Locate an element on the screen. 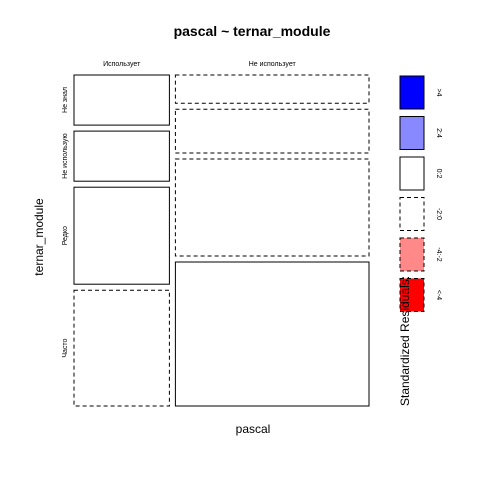  y-category-labels: Не знал Не использую Редко Часто is located at coordinates (65, 222).